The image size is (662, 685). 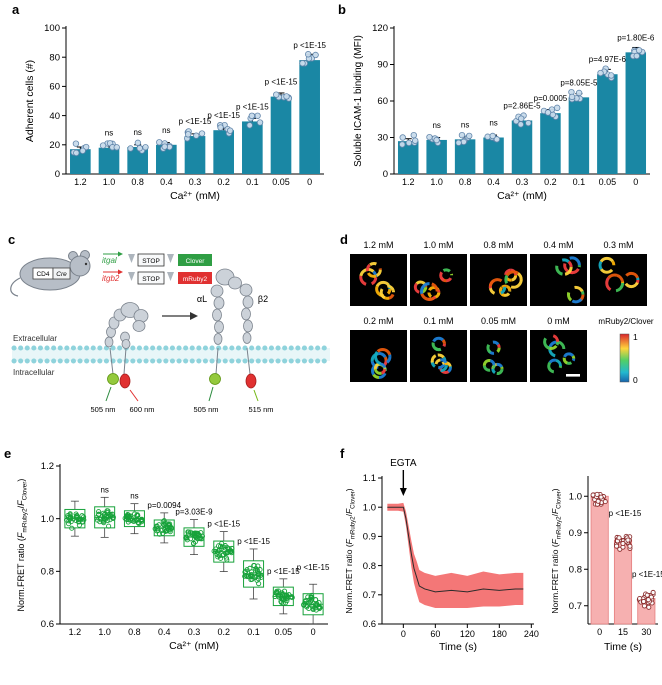 I want to click on x-axis-label: Ca²⁺ (mM), so click(x=195, y=196).